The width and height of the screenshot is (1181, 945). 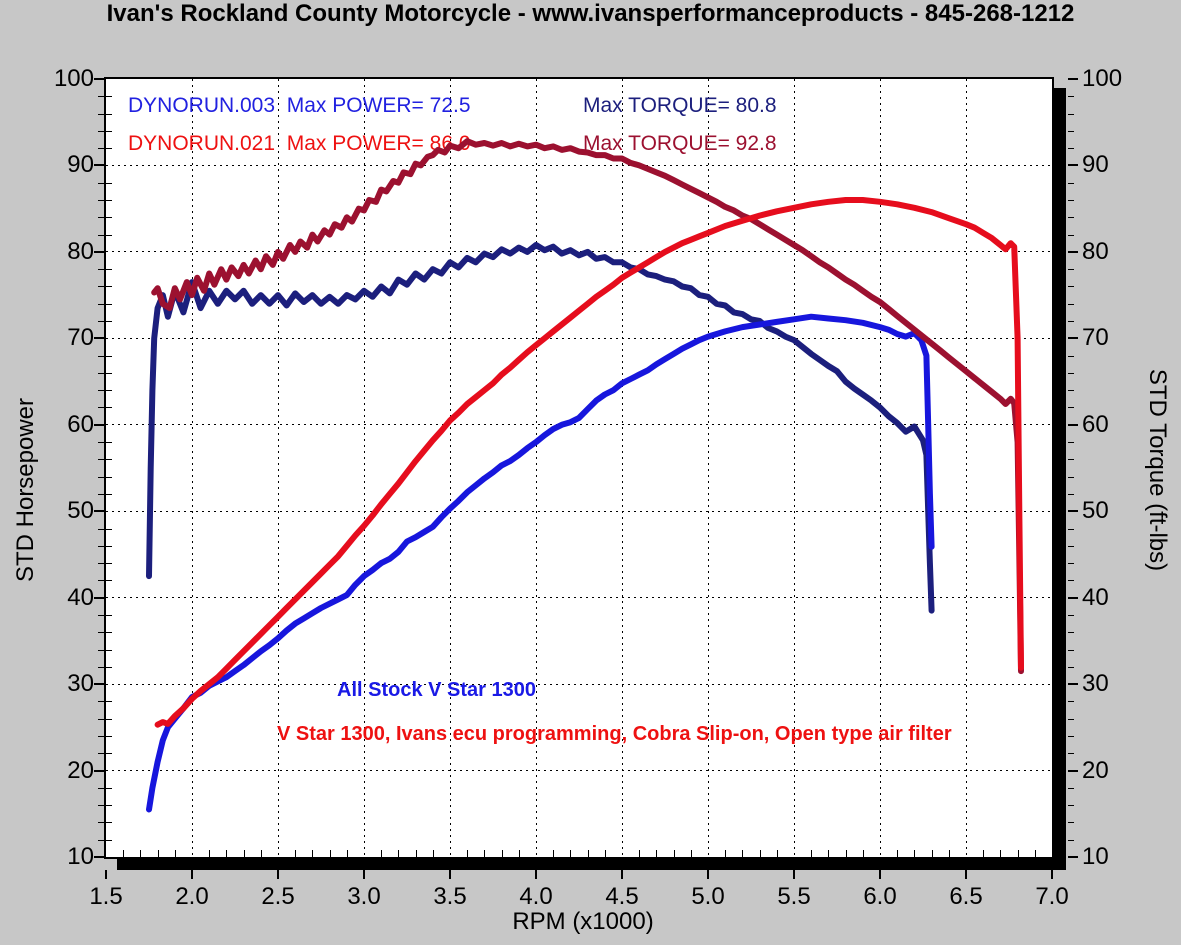 I want to click on y-axis-tick-label: 80, so click(x=80, y=251).